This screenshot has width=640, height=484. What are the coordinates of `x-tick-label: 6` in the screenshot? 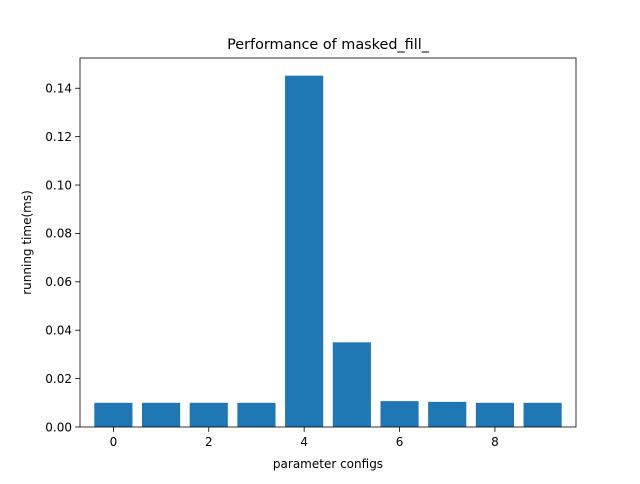 It's located at (400, 442).